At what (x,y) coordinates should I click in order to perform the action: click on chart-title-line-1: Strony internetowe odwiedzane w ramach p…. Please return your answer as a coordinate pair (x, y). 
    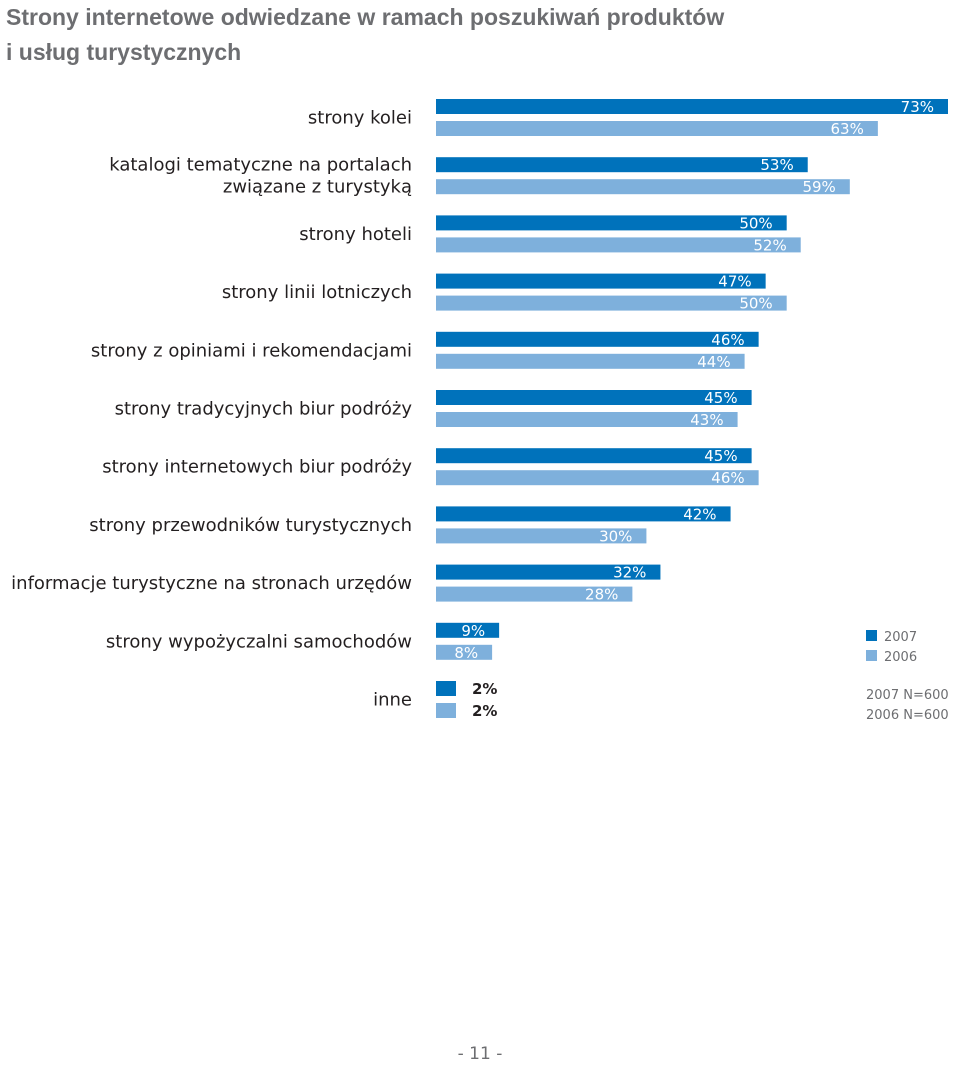
    Looking at the image, I should click on (365, 17).